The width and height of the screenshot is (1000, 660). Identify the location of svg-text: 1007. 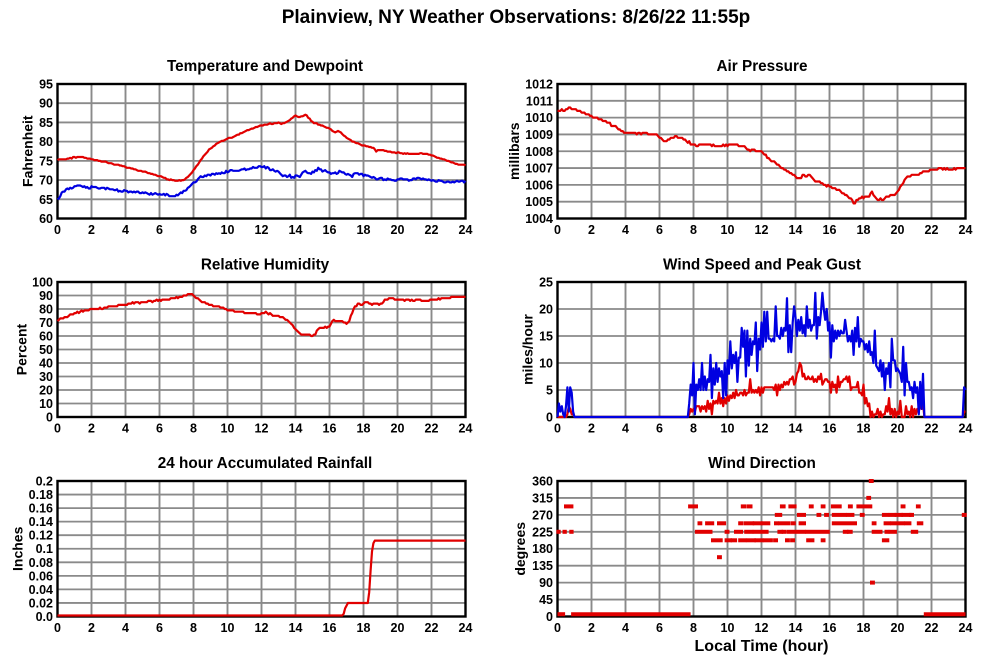
(539, 169).